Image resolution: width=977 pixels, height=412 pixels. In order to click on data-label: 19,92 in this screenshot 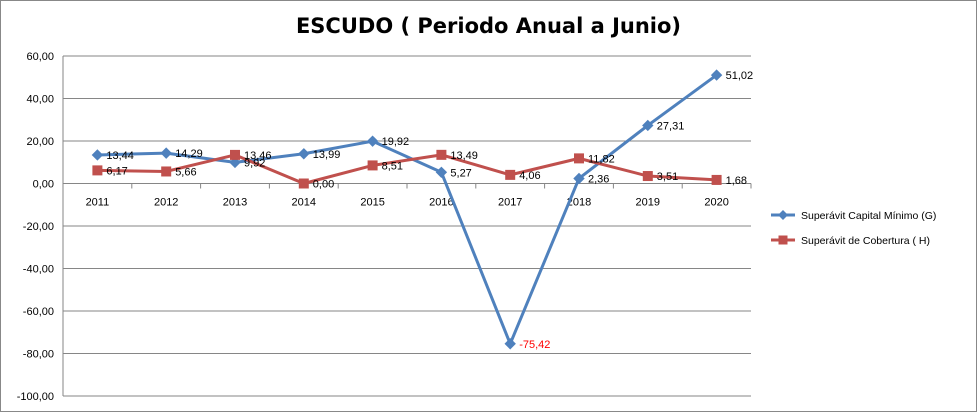, I will do `click(396, 142)`.